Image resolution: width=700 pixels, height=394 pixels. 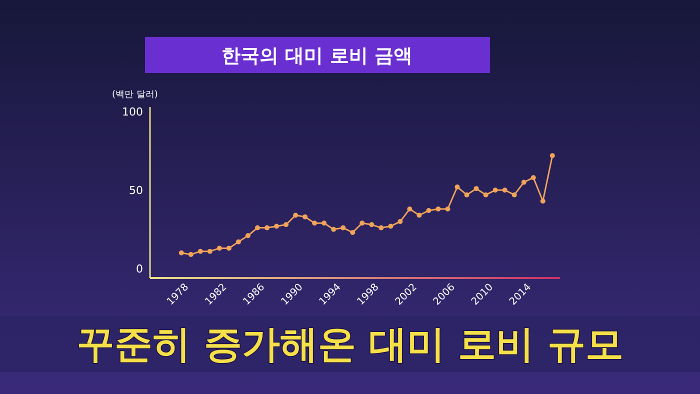 I want to click on chart-title: 한국의 대미 로비 금액, so click(x=317, y=56).